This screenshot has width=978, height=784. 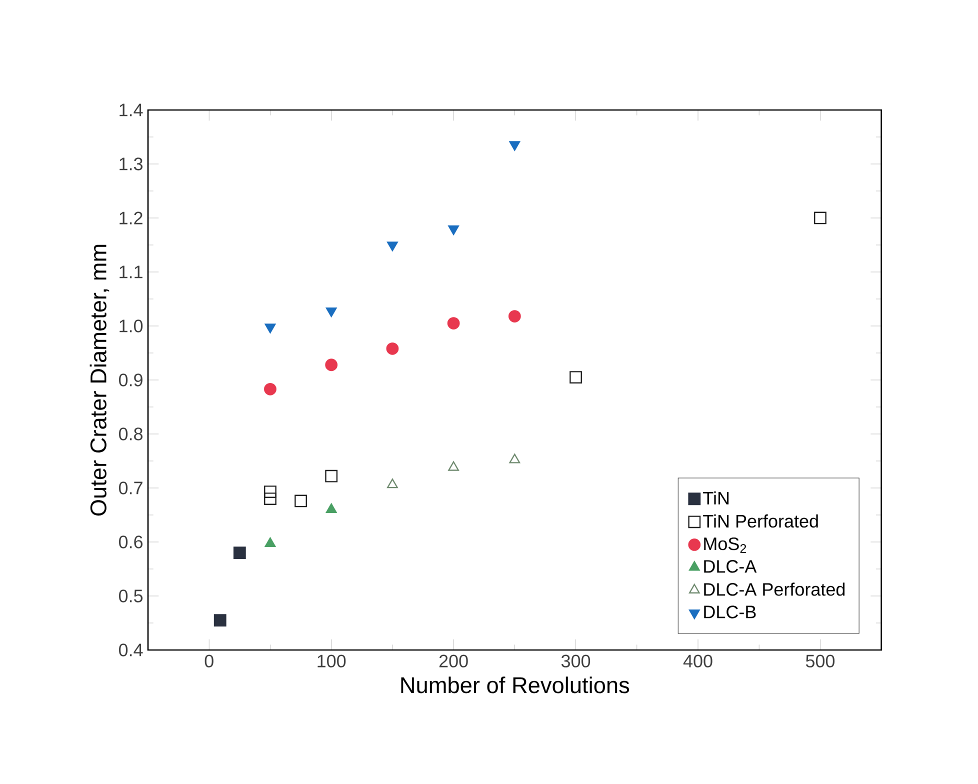 I want to click on x-tick-label: 200, so click(x=453, y=661).